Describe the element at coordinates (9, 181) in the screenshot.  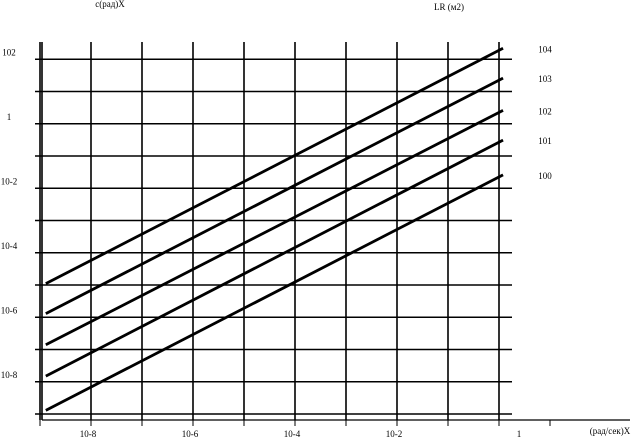
I see `y-tick-label: 10-2` at that location.